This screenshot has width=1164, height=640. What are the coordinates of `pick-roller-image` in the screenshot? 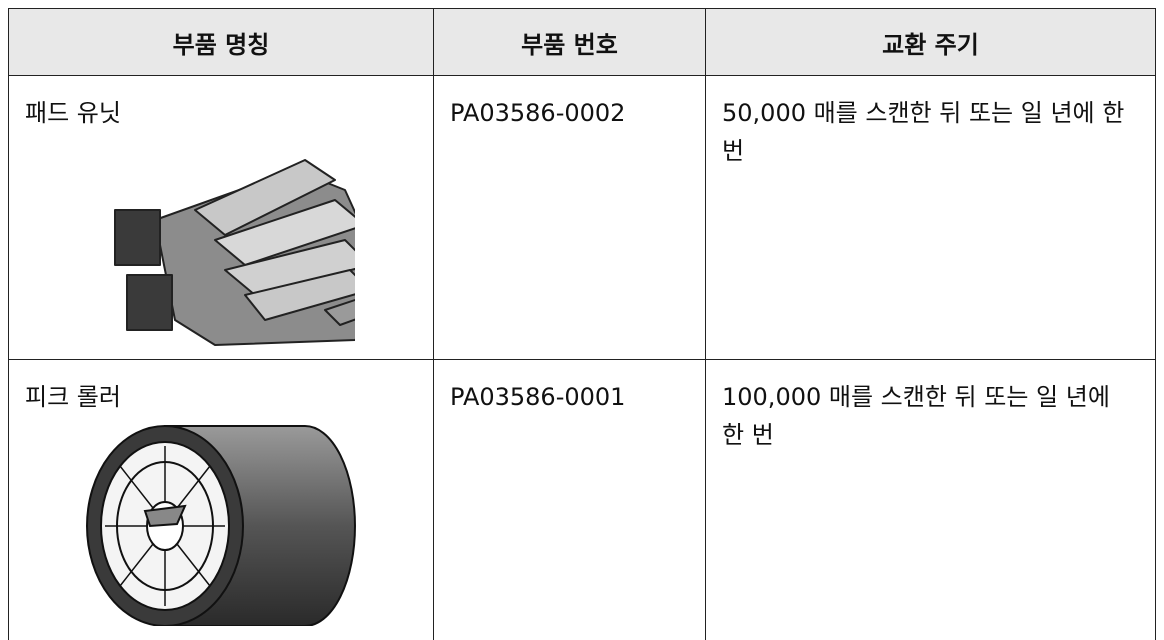 It's located at (215, 521).